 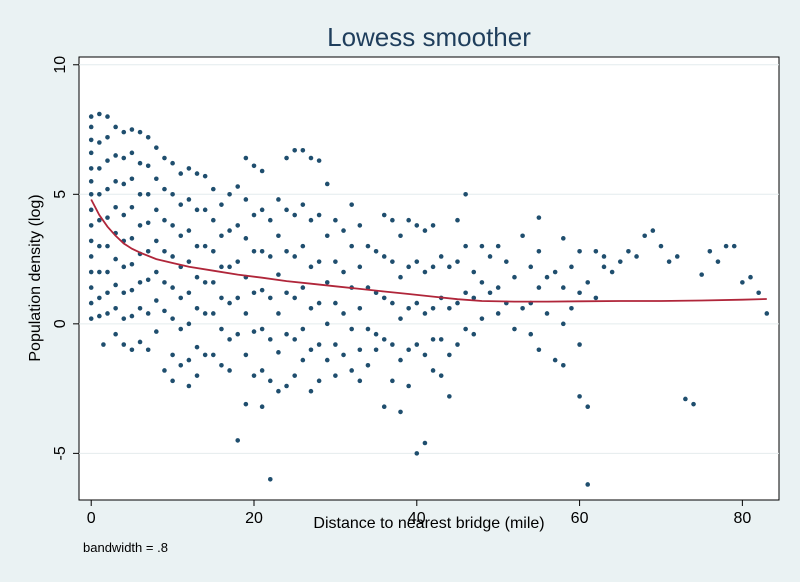 What do you see at coordinates (580, 518) in the screenshot?
I see `x-tick-label: 60` at bounding box center [580, 518].